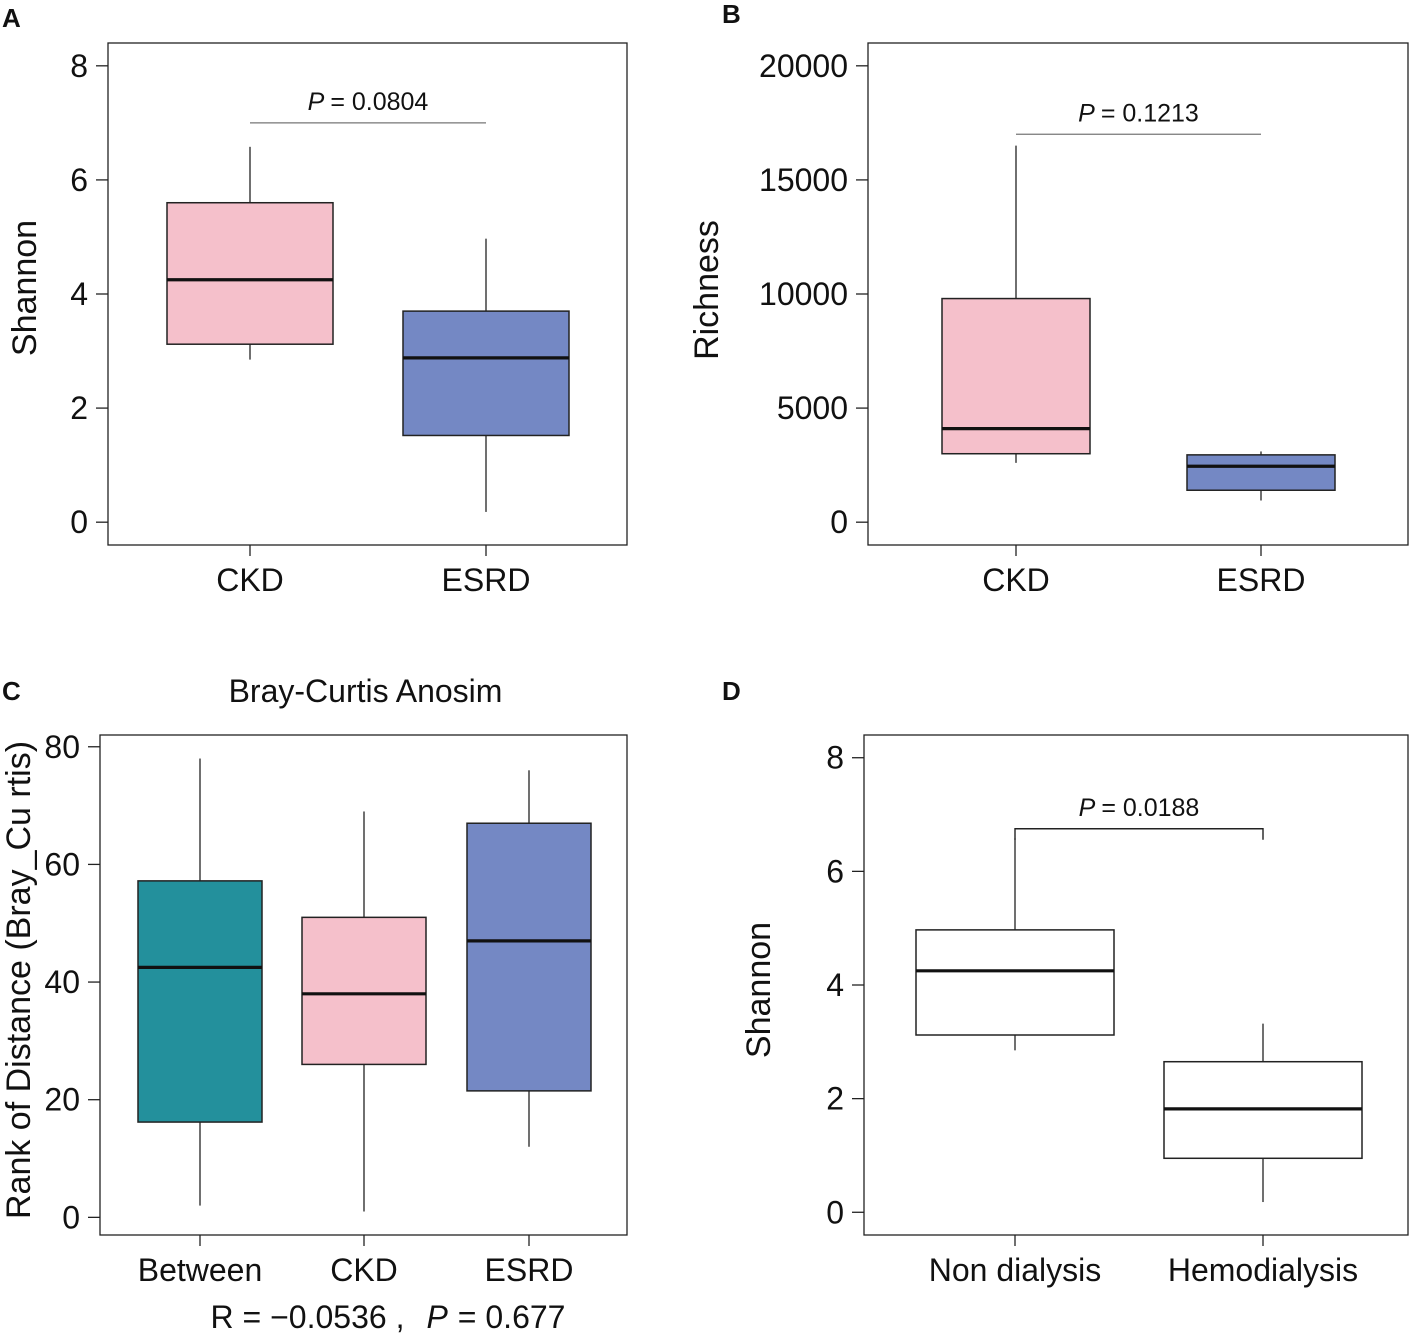  Describe the element at coordinates (803, 66) in the screenshot. I see `y-tick-label: 20000` at that location.